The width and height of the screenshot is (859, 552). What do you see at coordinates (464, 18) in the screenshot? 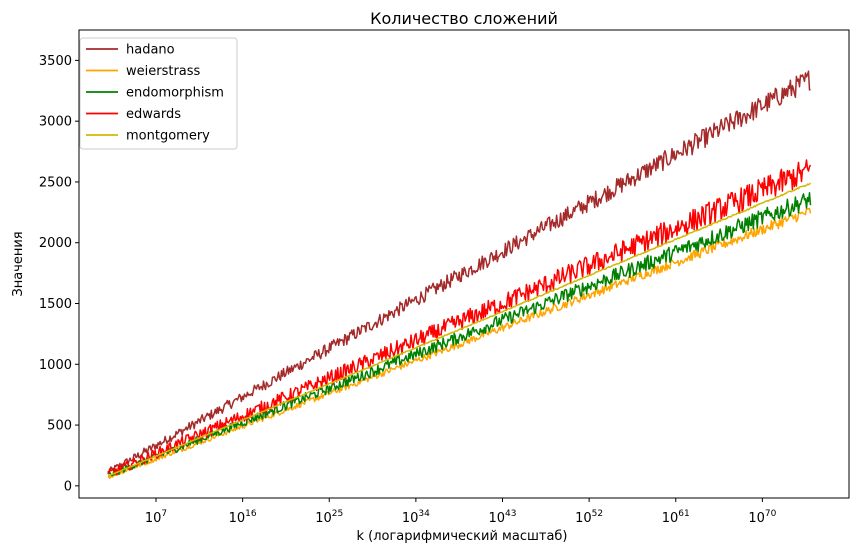
I see `chart-title: Количество сложений` at bounding box center [464, 18].